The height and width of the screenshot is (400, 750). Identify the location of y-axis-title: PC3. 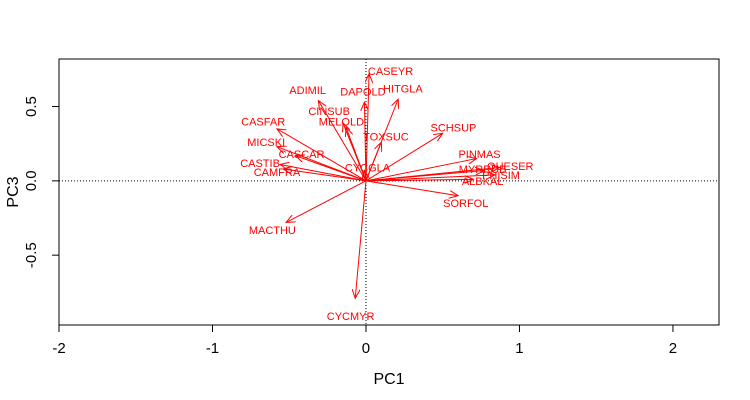
(13, 191).